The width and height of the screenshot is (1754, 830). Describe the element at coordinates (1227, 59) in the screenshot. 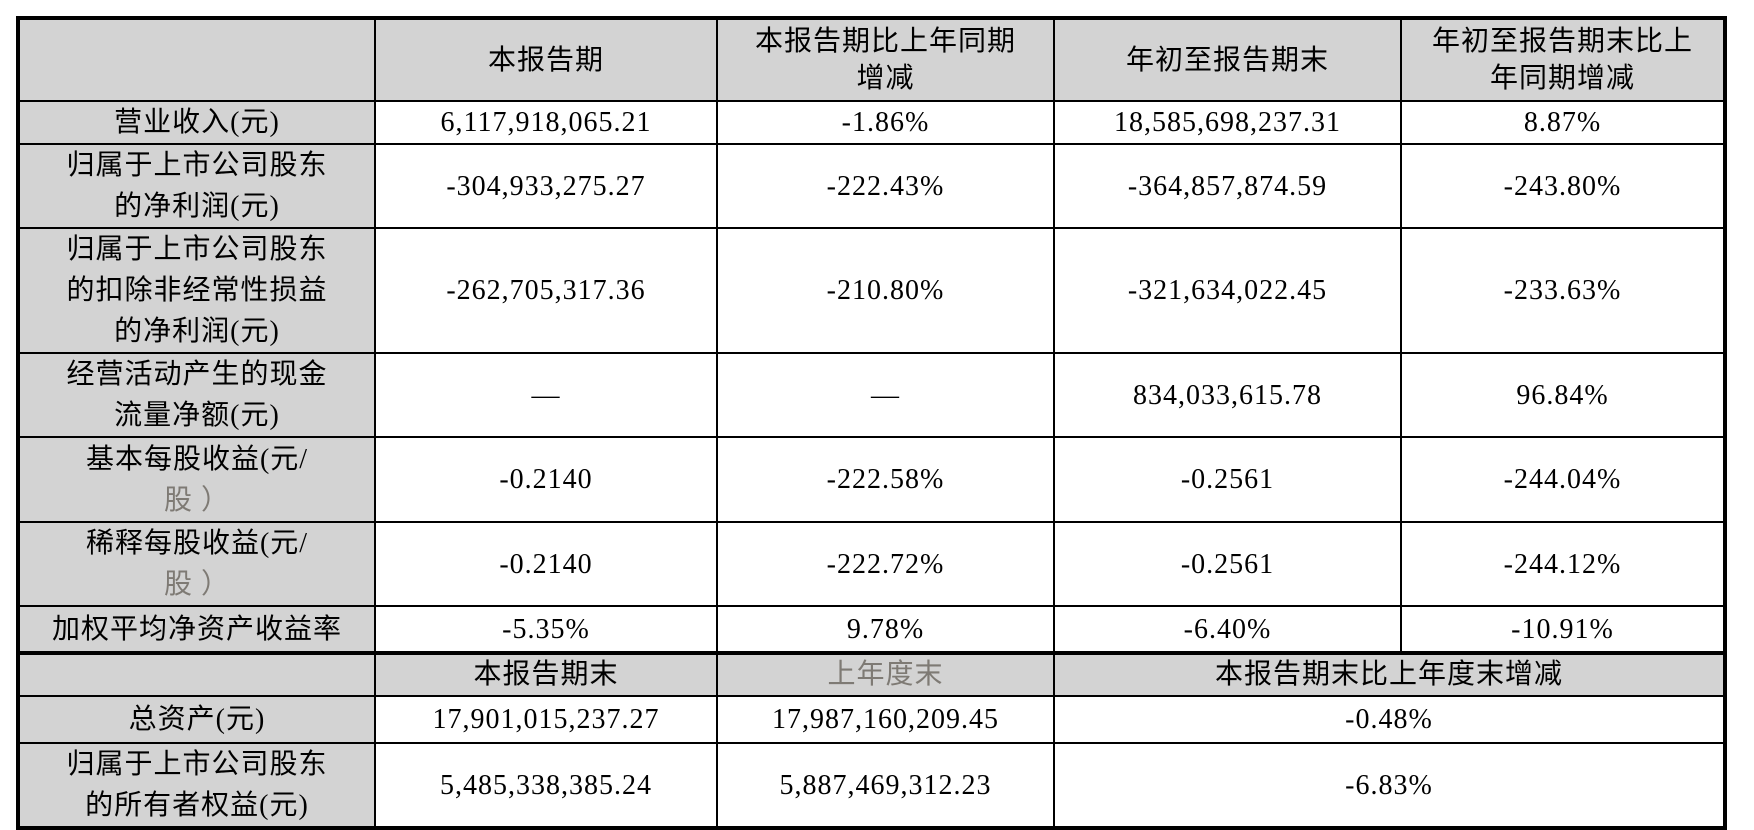

I see `column-header-ytd: 年初至报告期末` at that location.